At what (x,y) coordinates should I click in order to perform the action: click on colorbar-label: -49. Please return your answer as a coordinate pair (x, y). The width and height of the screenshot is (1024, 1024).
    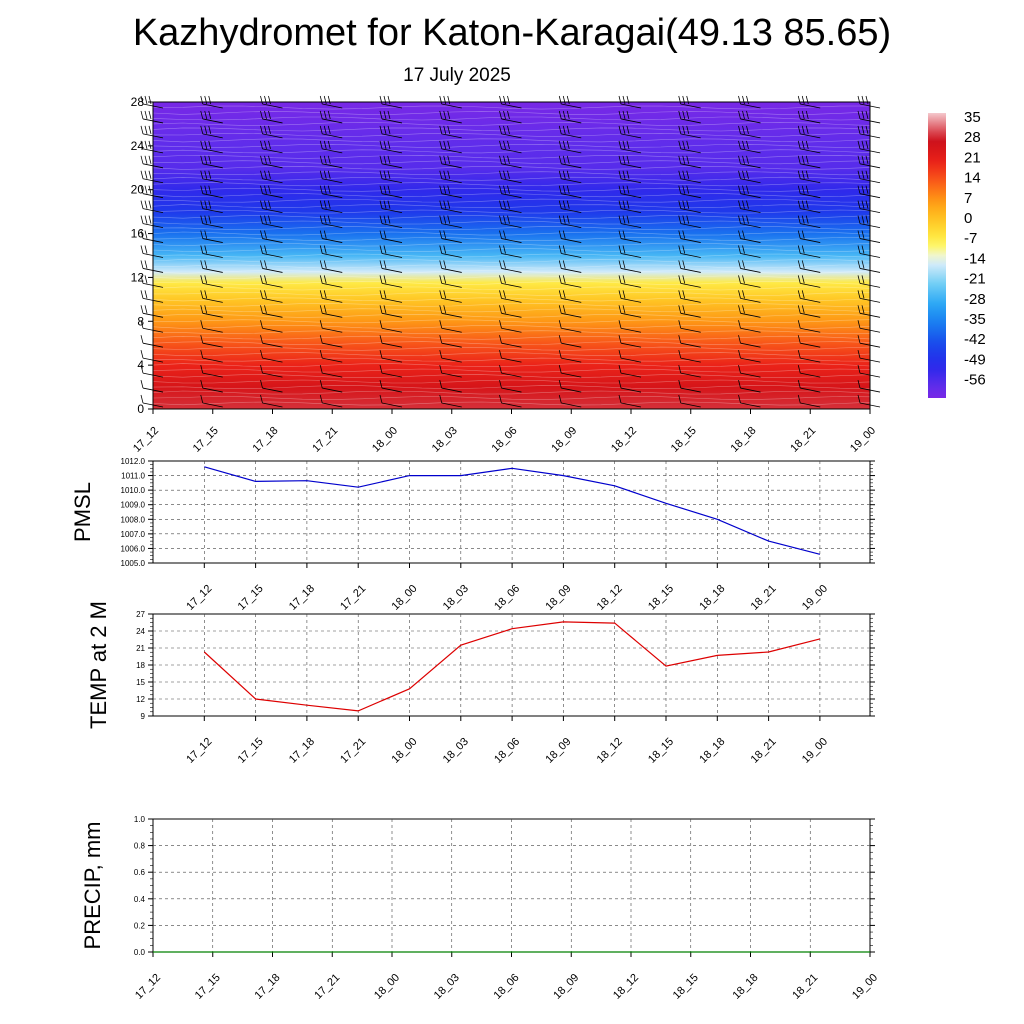
    Looking at the image, I should click on (975, 359).